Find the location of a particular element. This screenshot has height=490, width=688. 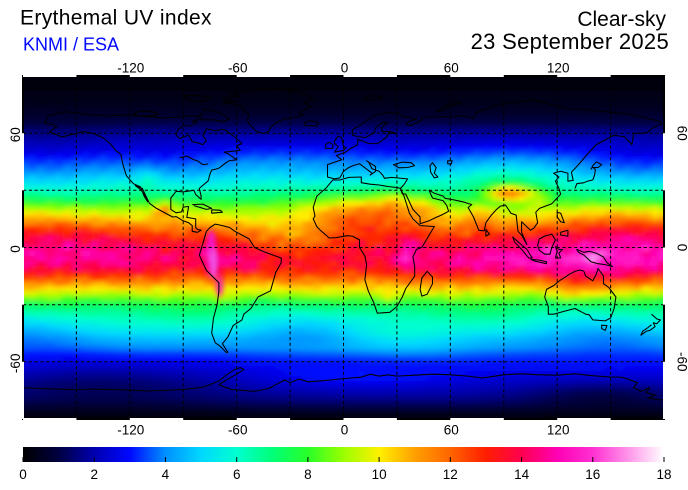

svg-text: 4 is located at coordinates (166, 474).